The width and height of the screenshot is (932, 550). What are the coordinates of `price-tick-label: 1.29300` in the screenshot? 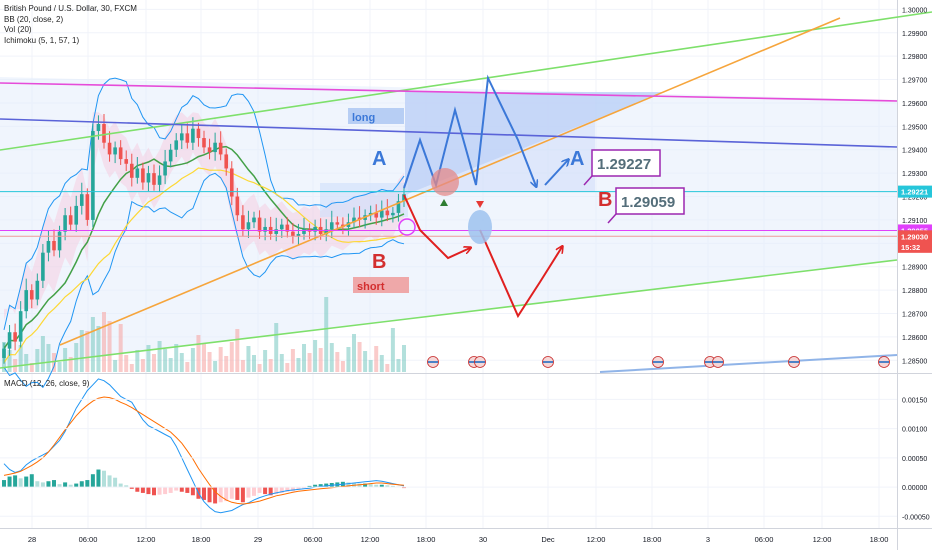 It's located at (914, 174).